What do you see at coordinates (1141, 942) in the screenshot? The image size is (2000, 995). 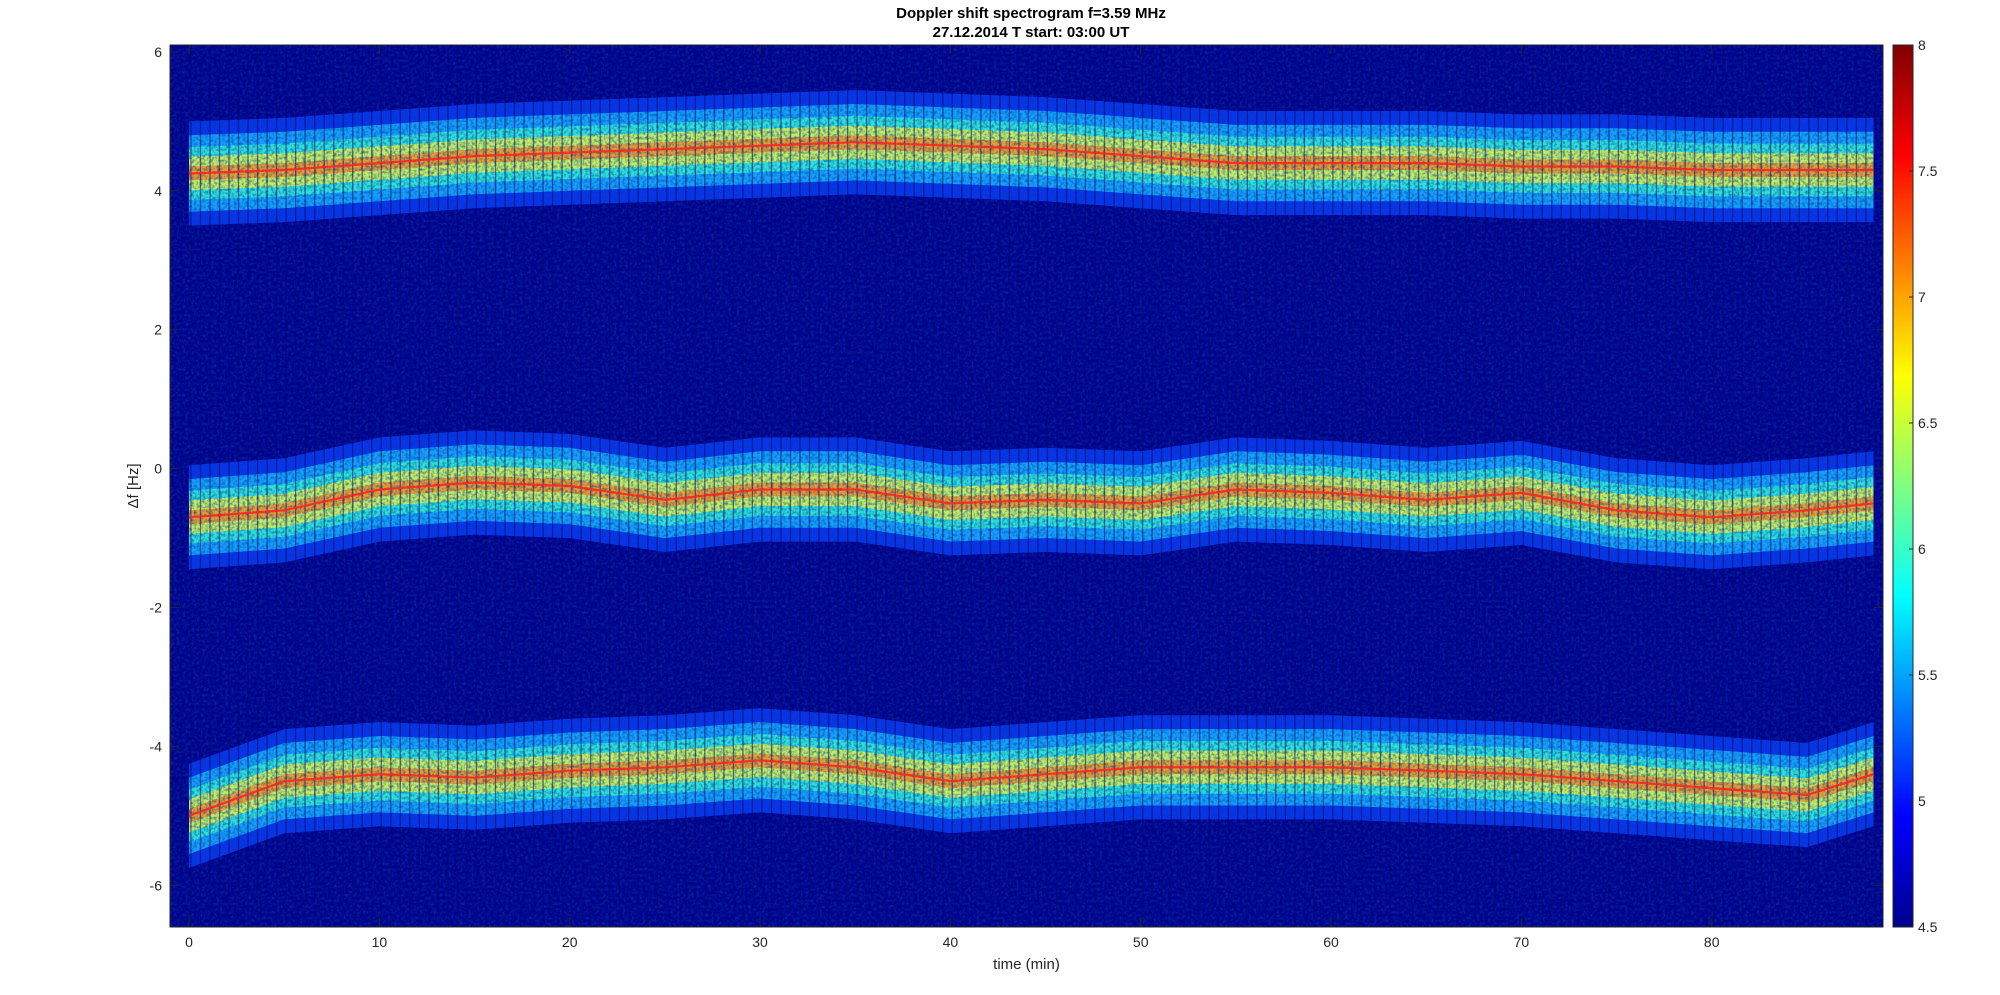 I see `x-tick-label: 50` at bounding box center [1141, 942].